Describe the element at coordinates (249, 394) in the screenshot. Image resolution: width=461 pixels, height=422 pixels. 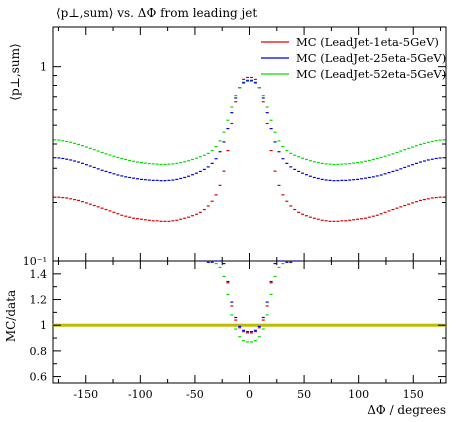
I see `x-tick-label: 0` at that location.